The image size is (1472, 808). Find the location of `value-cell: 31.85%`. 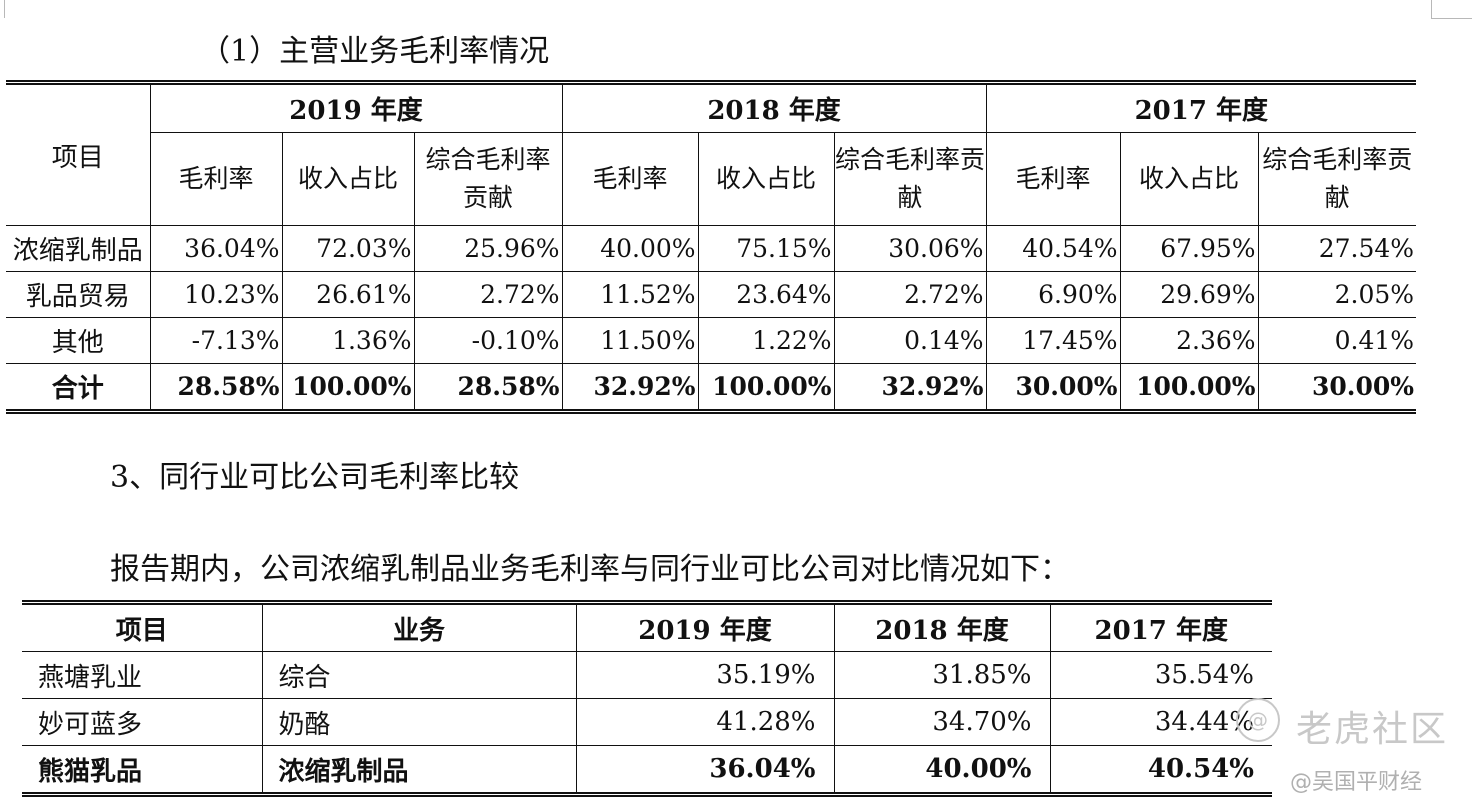

value-cell: 31.85% is located at coordinates (942, 675).